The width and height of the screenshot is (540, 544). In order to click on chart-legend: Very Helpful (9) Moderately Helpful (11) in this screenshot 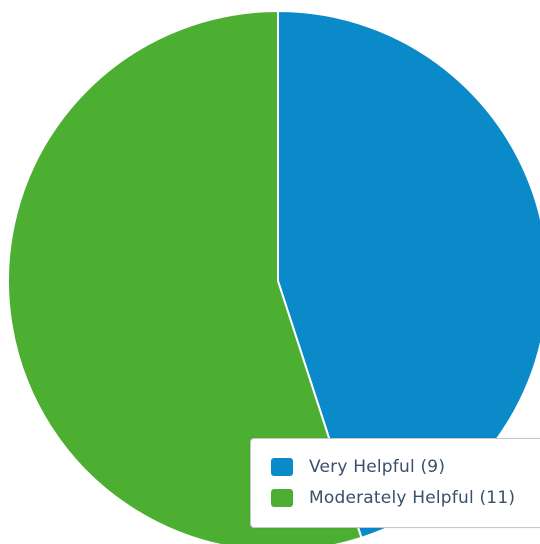, I will do `click(395, 483)`.